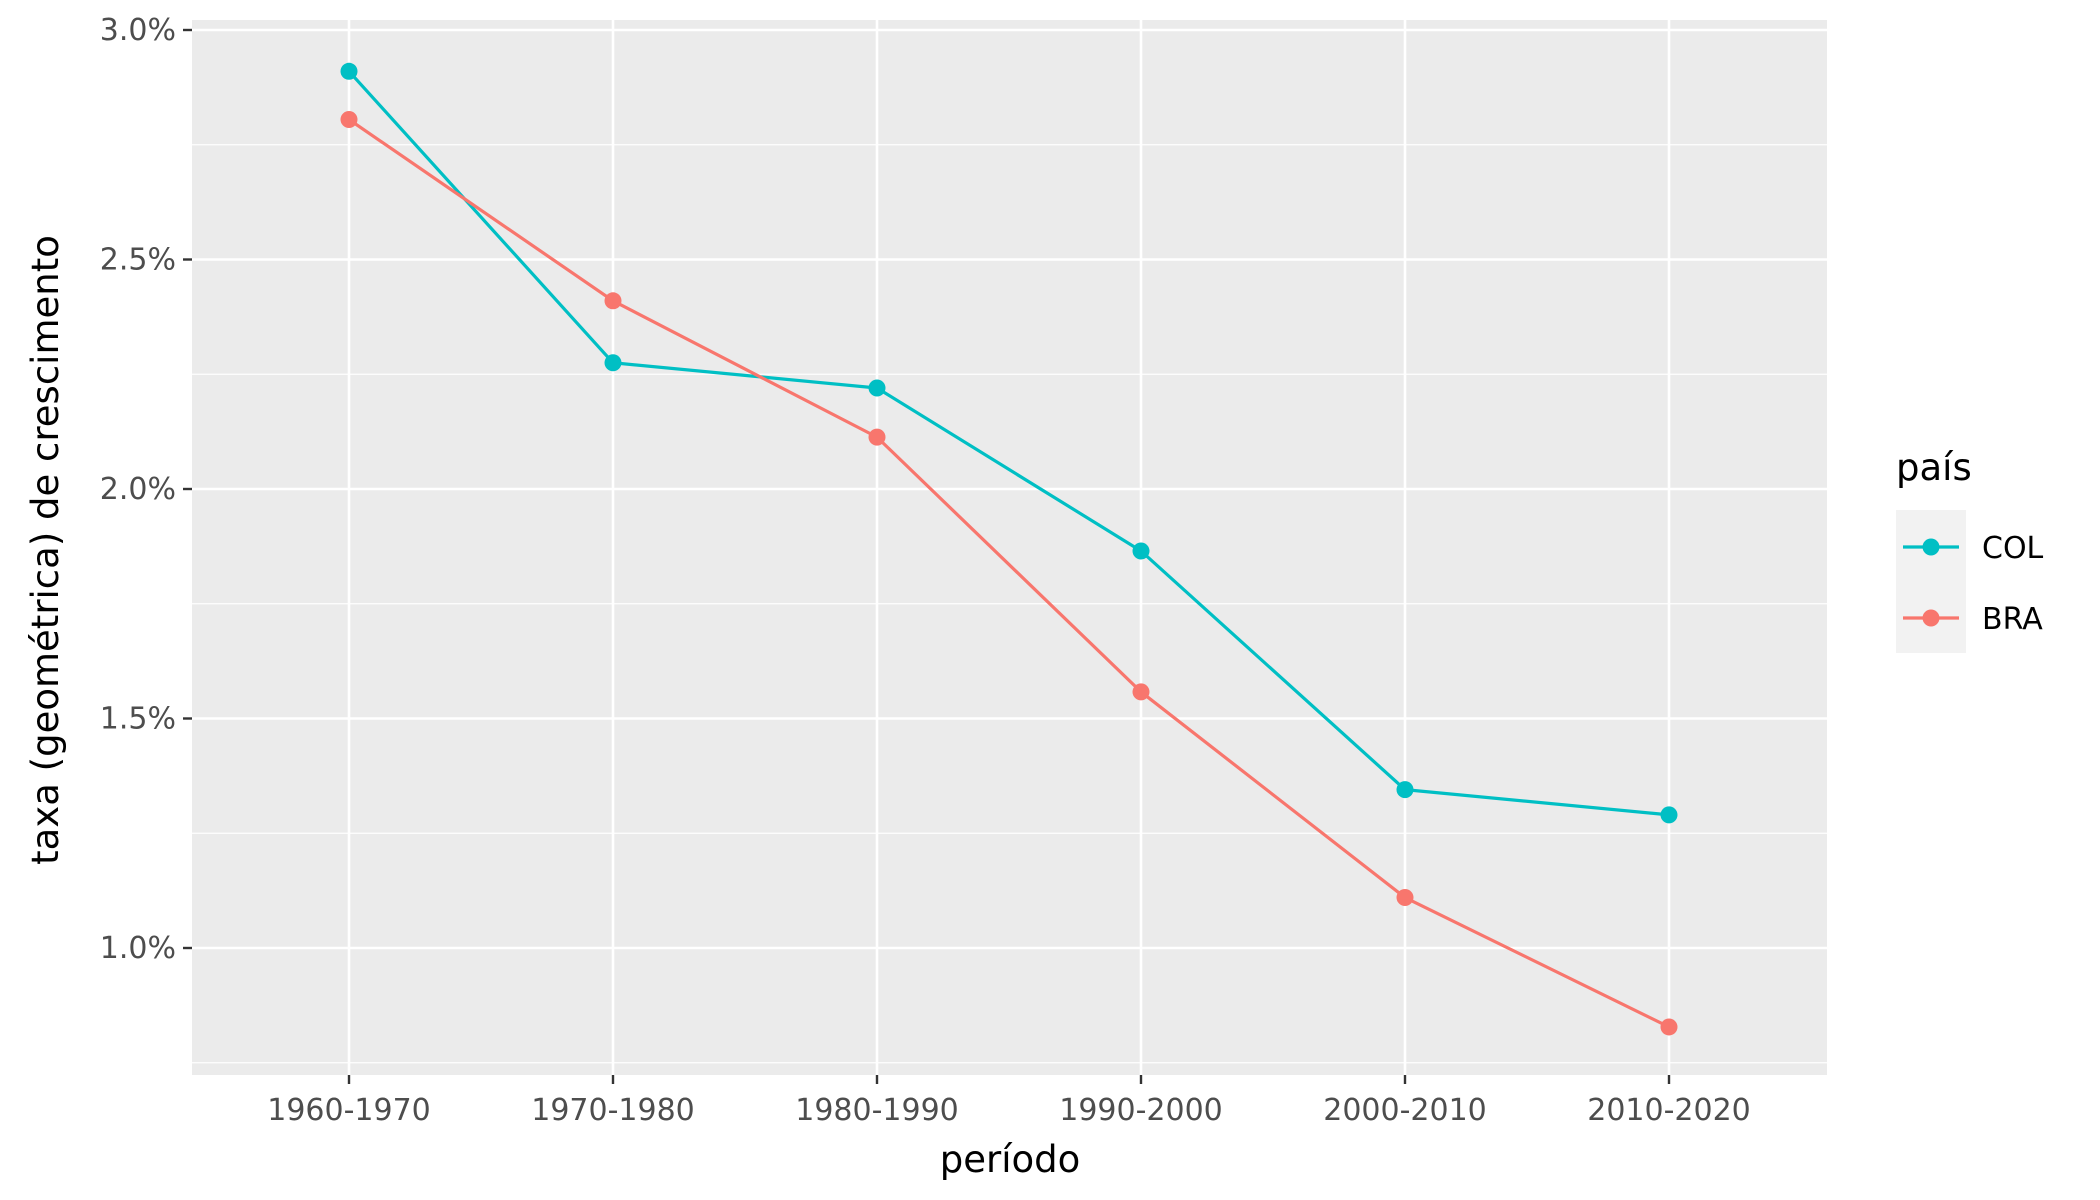 Image resolution: width=2100 pixels, height=1200 pixels. Describe the element at coordinates (138, 719) in the screenshot. I see `y-tick-label: 1.5%` at that location.